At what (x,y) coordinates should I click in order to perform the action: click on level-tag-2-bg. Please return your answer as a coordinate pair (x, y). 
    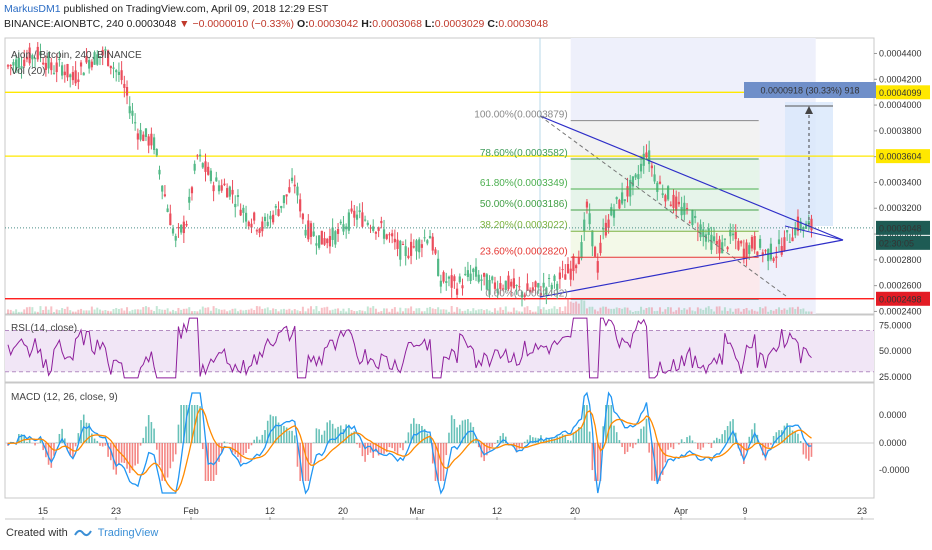
    Looking at the image, I should click on (903, 298).